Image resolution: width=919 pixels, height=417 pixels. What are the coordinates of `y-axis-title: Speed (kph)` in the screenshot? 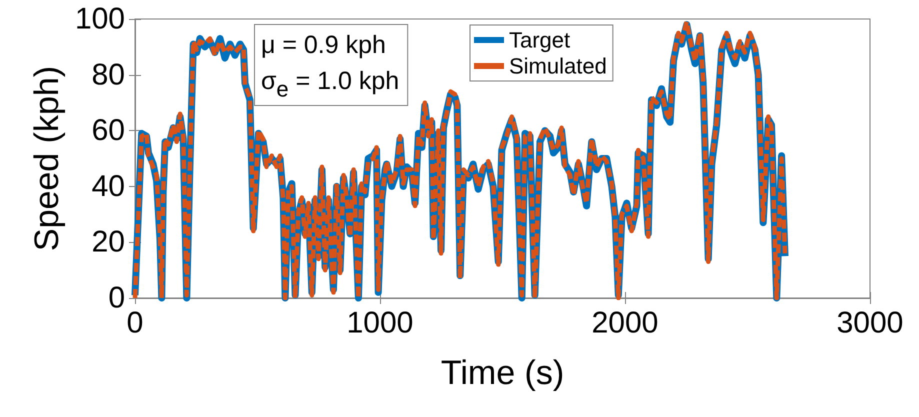 It's located at (47, 159).